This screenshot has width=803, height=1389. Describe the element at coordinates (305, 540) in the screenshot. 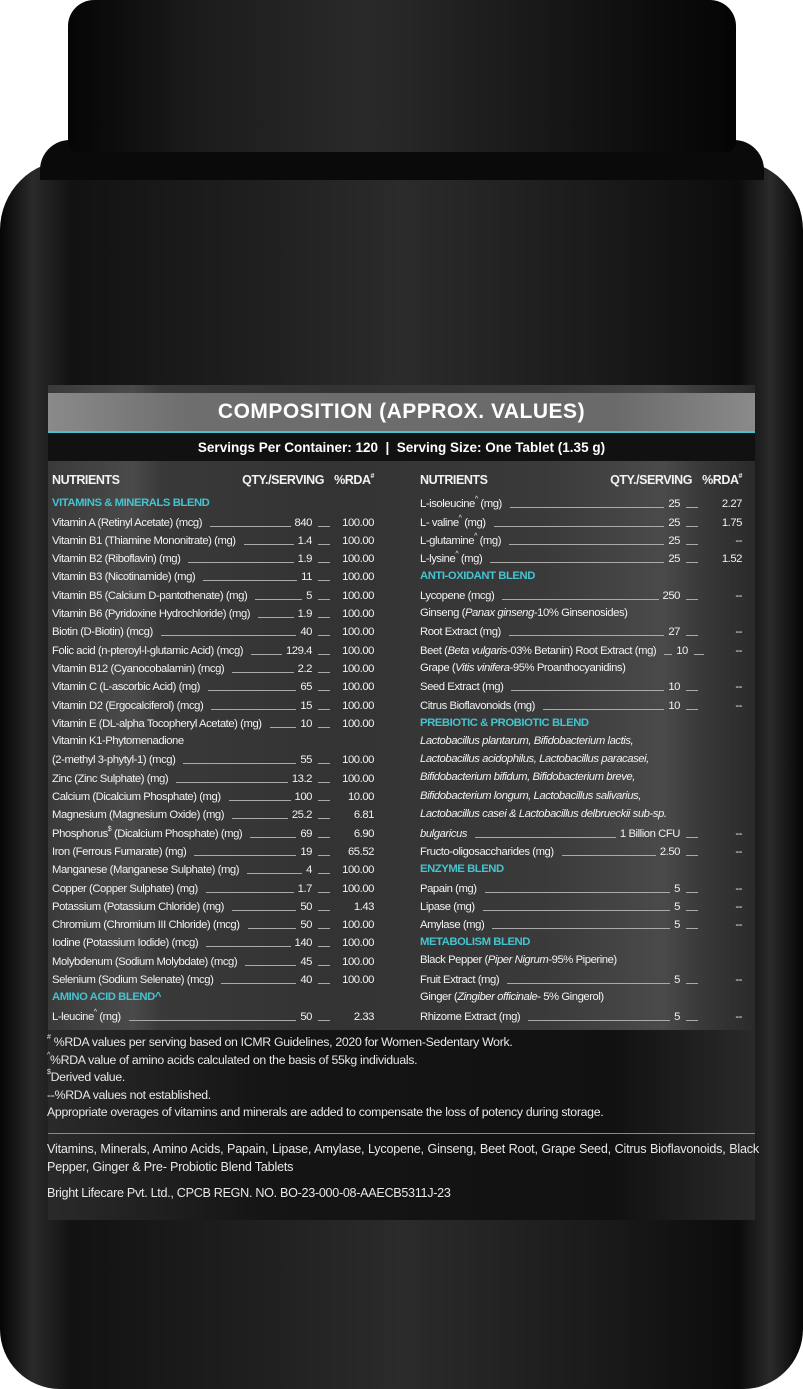

I see `qty-per-serving: 1.4` at that location.